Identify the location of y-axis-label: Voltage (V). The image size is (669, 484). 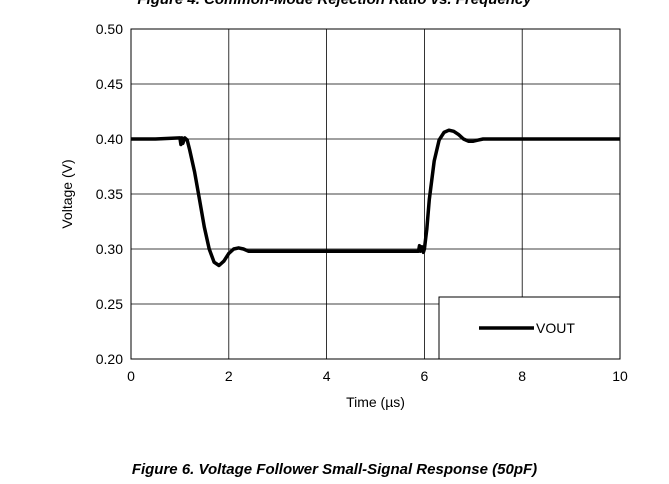
(67, 193).